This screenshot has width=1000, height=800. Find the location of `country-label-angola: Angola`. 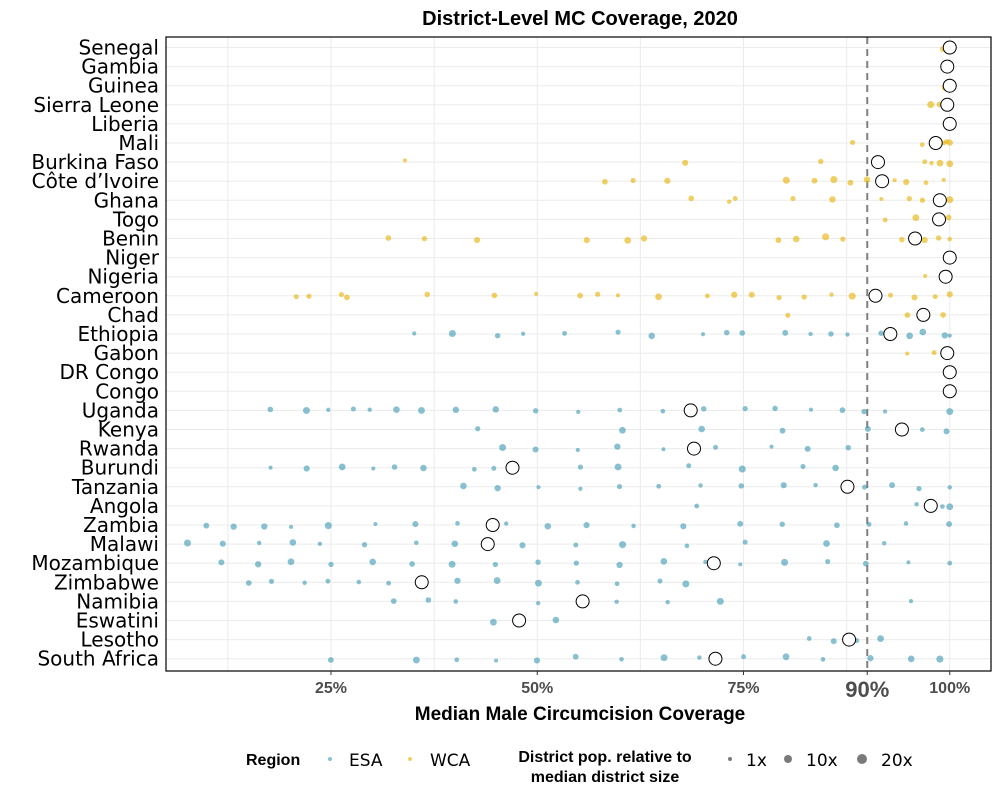

country-label-angola: Angola is located at coordinates (124, 506).